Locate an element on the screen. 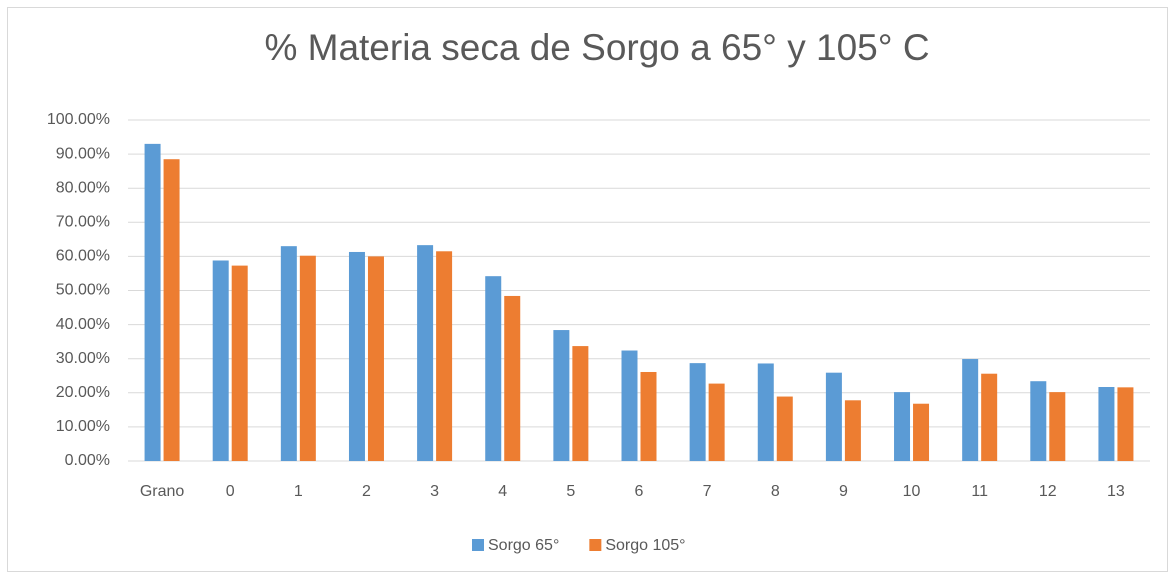 Image resolution: width=1175 pixels, height=584 pixels. x-tick-label: 4 is located at coordinates (502, 491).